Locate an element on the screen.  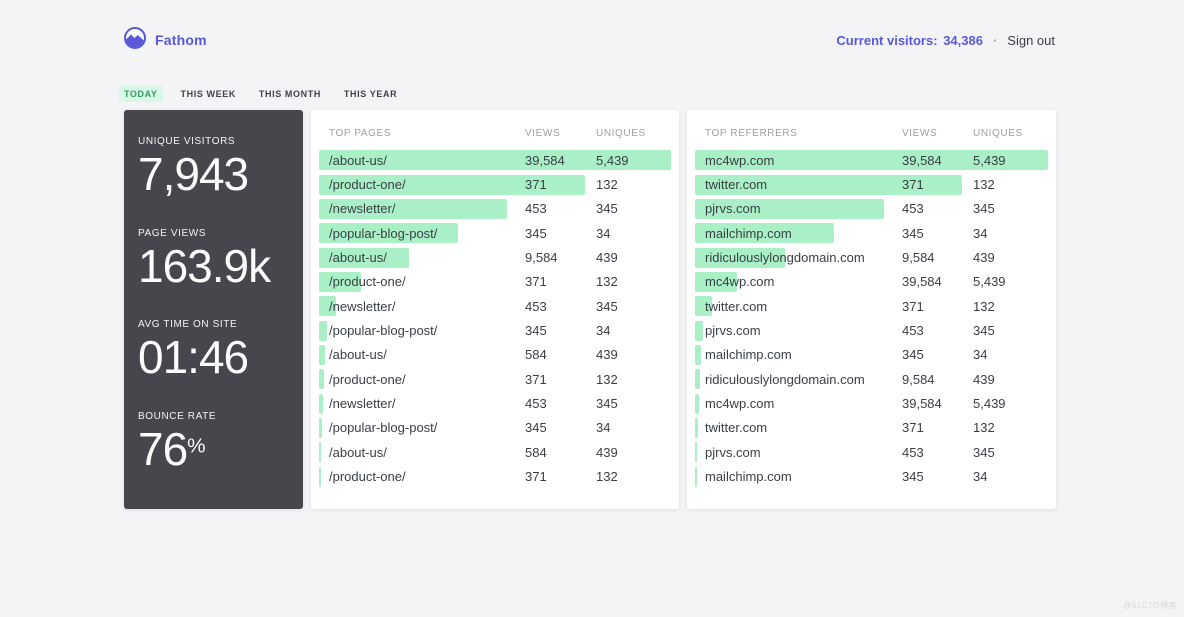
tab-this-week: THIS WEEK is located at coordinates (208, 94).